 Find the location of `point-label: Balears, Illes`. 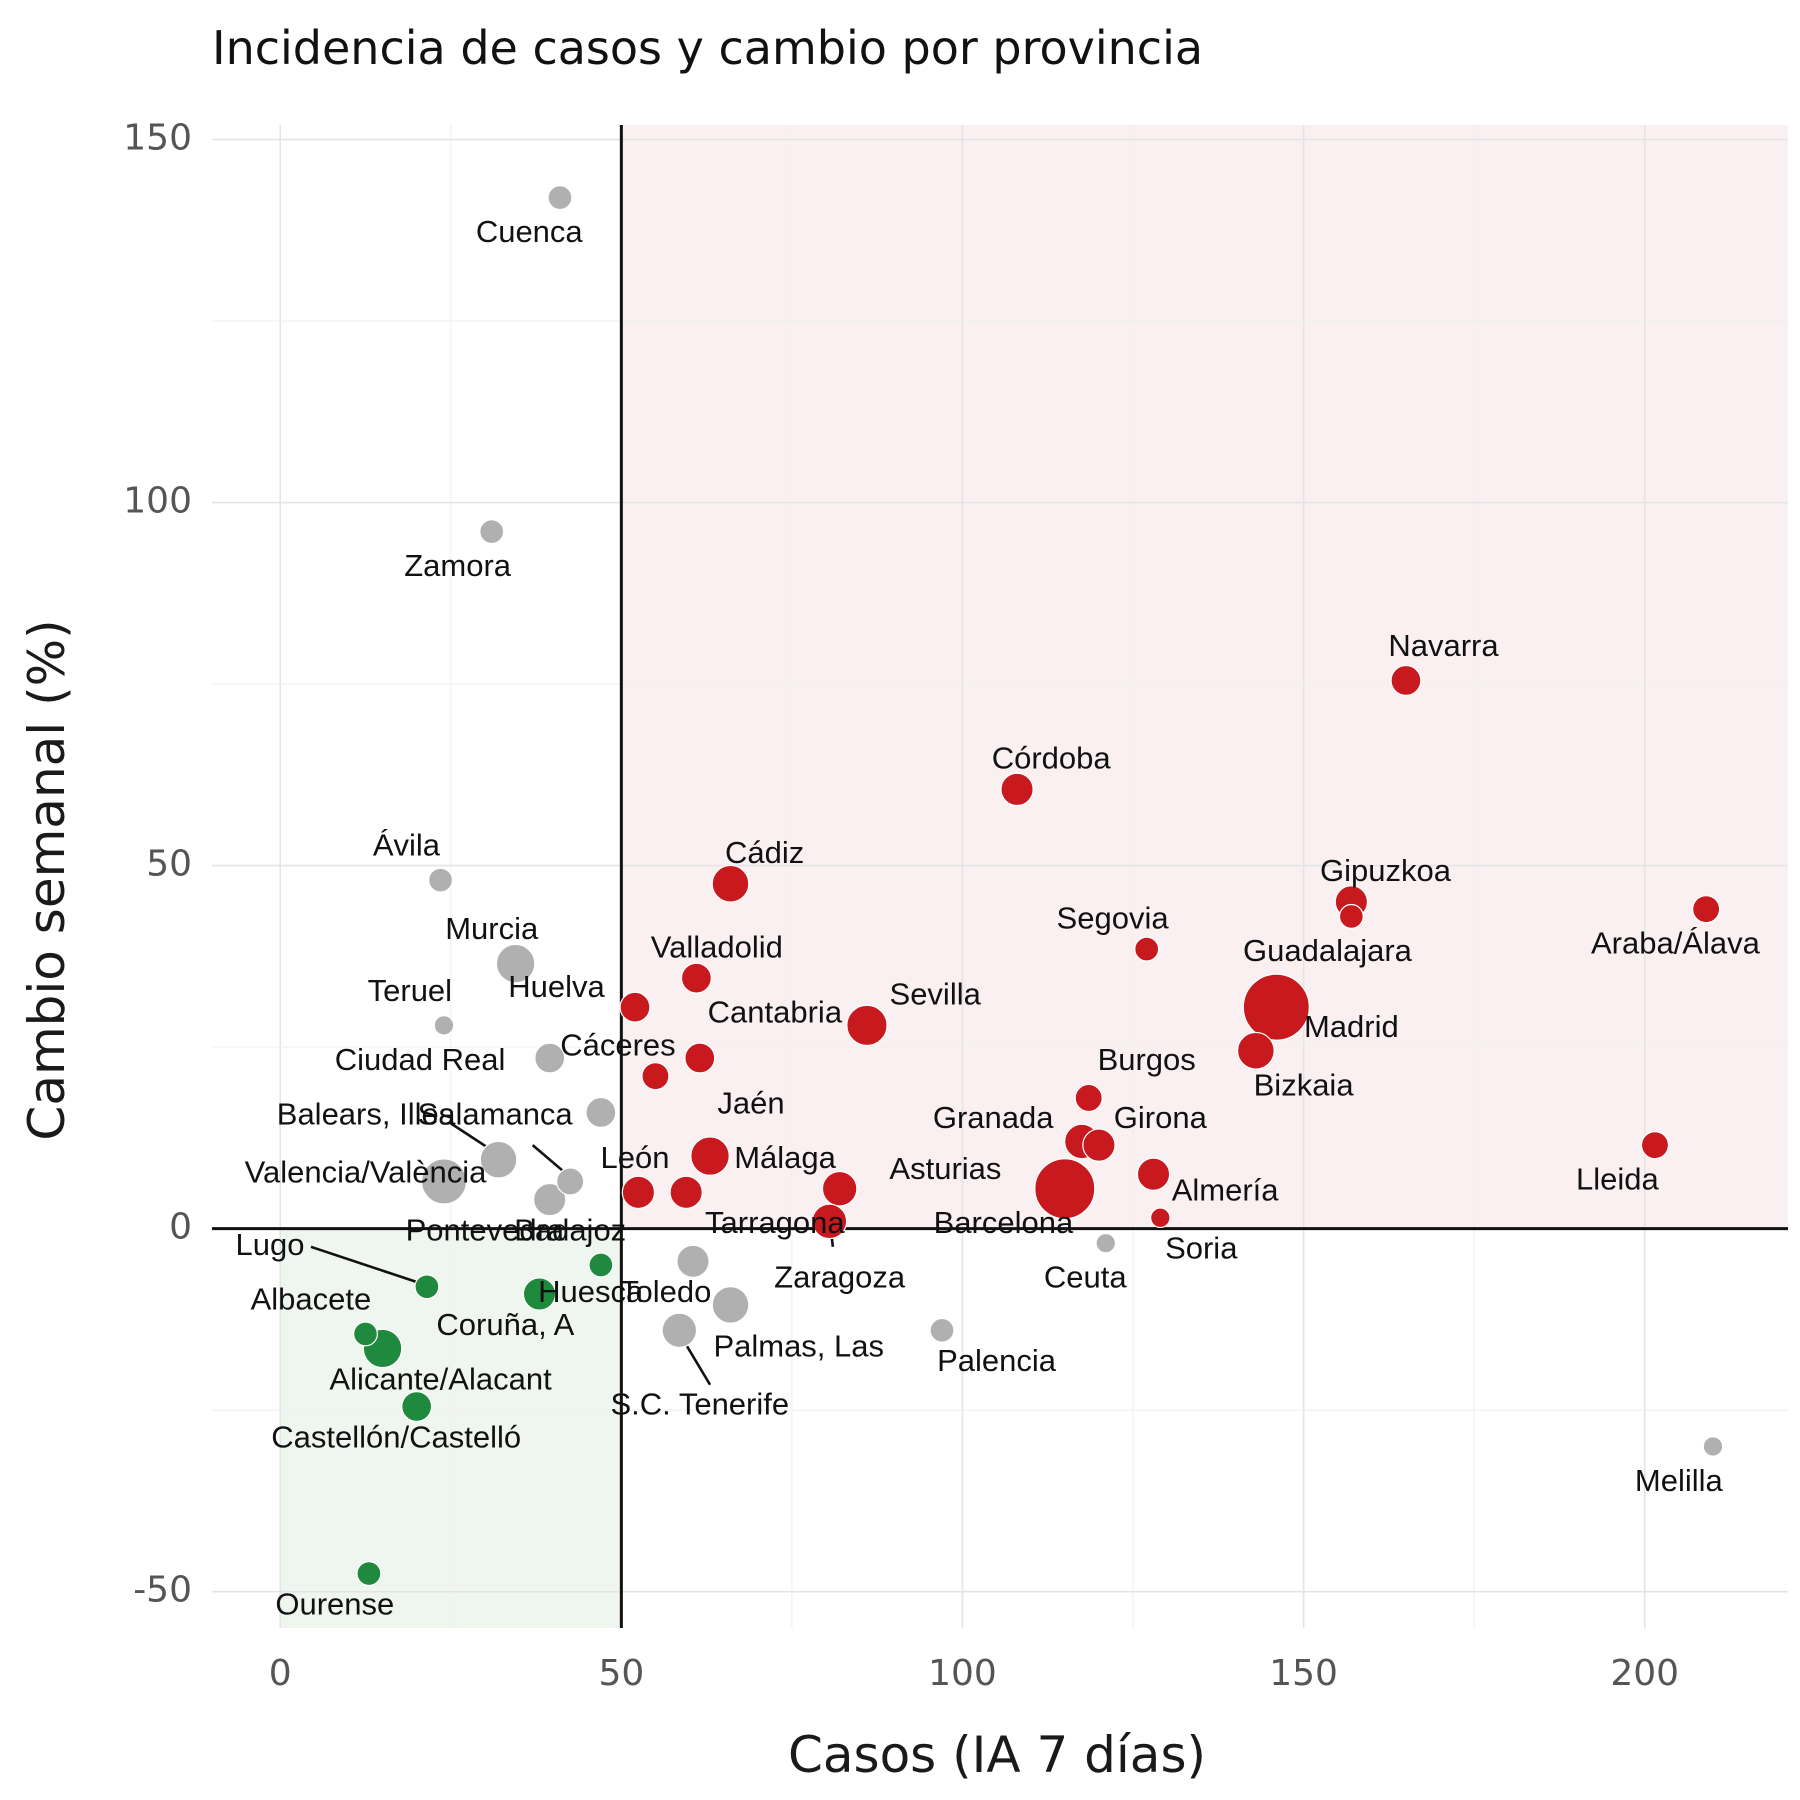

point-label: Balears, Illes is located at coordinates (365, 1113).